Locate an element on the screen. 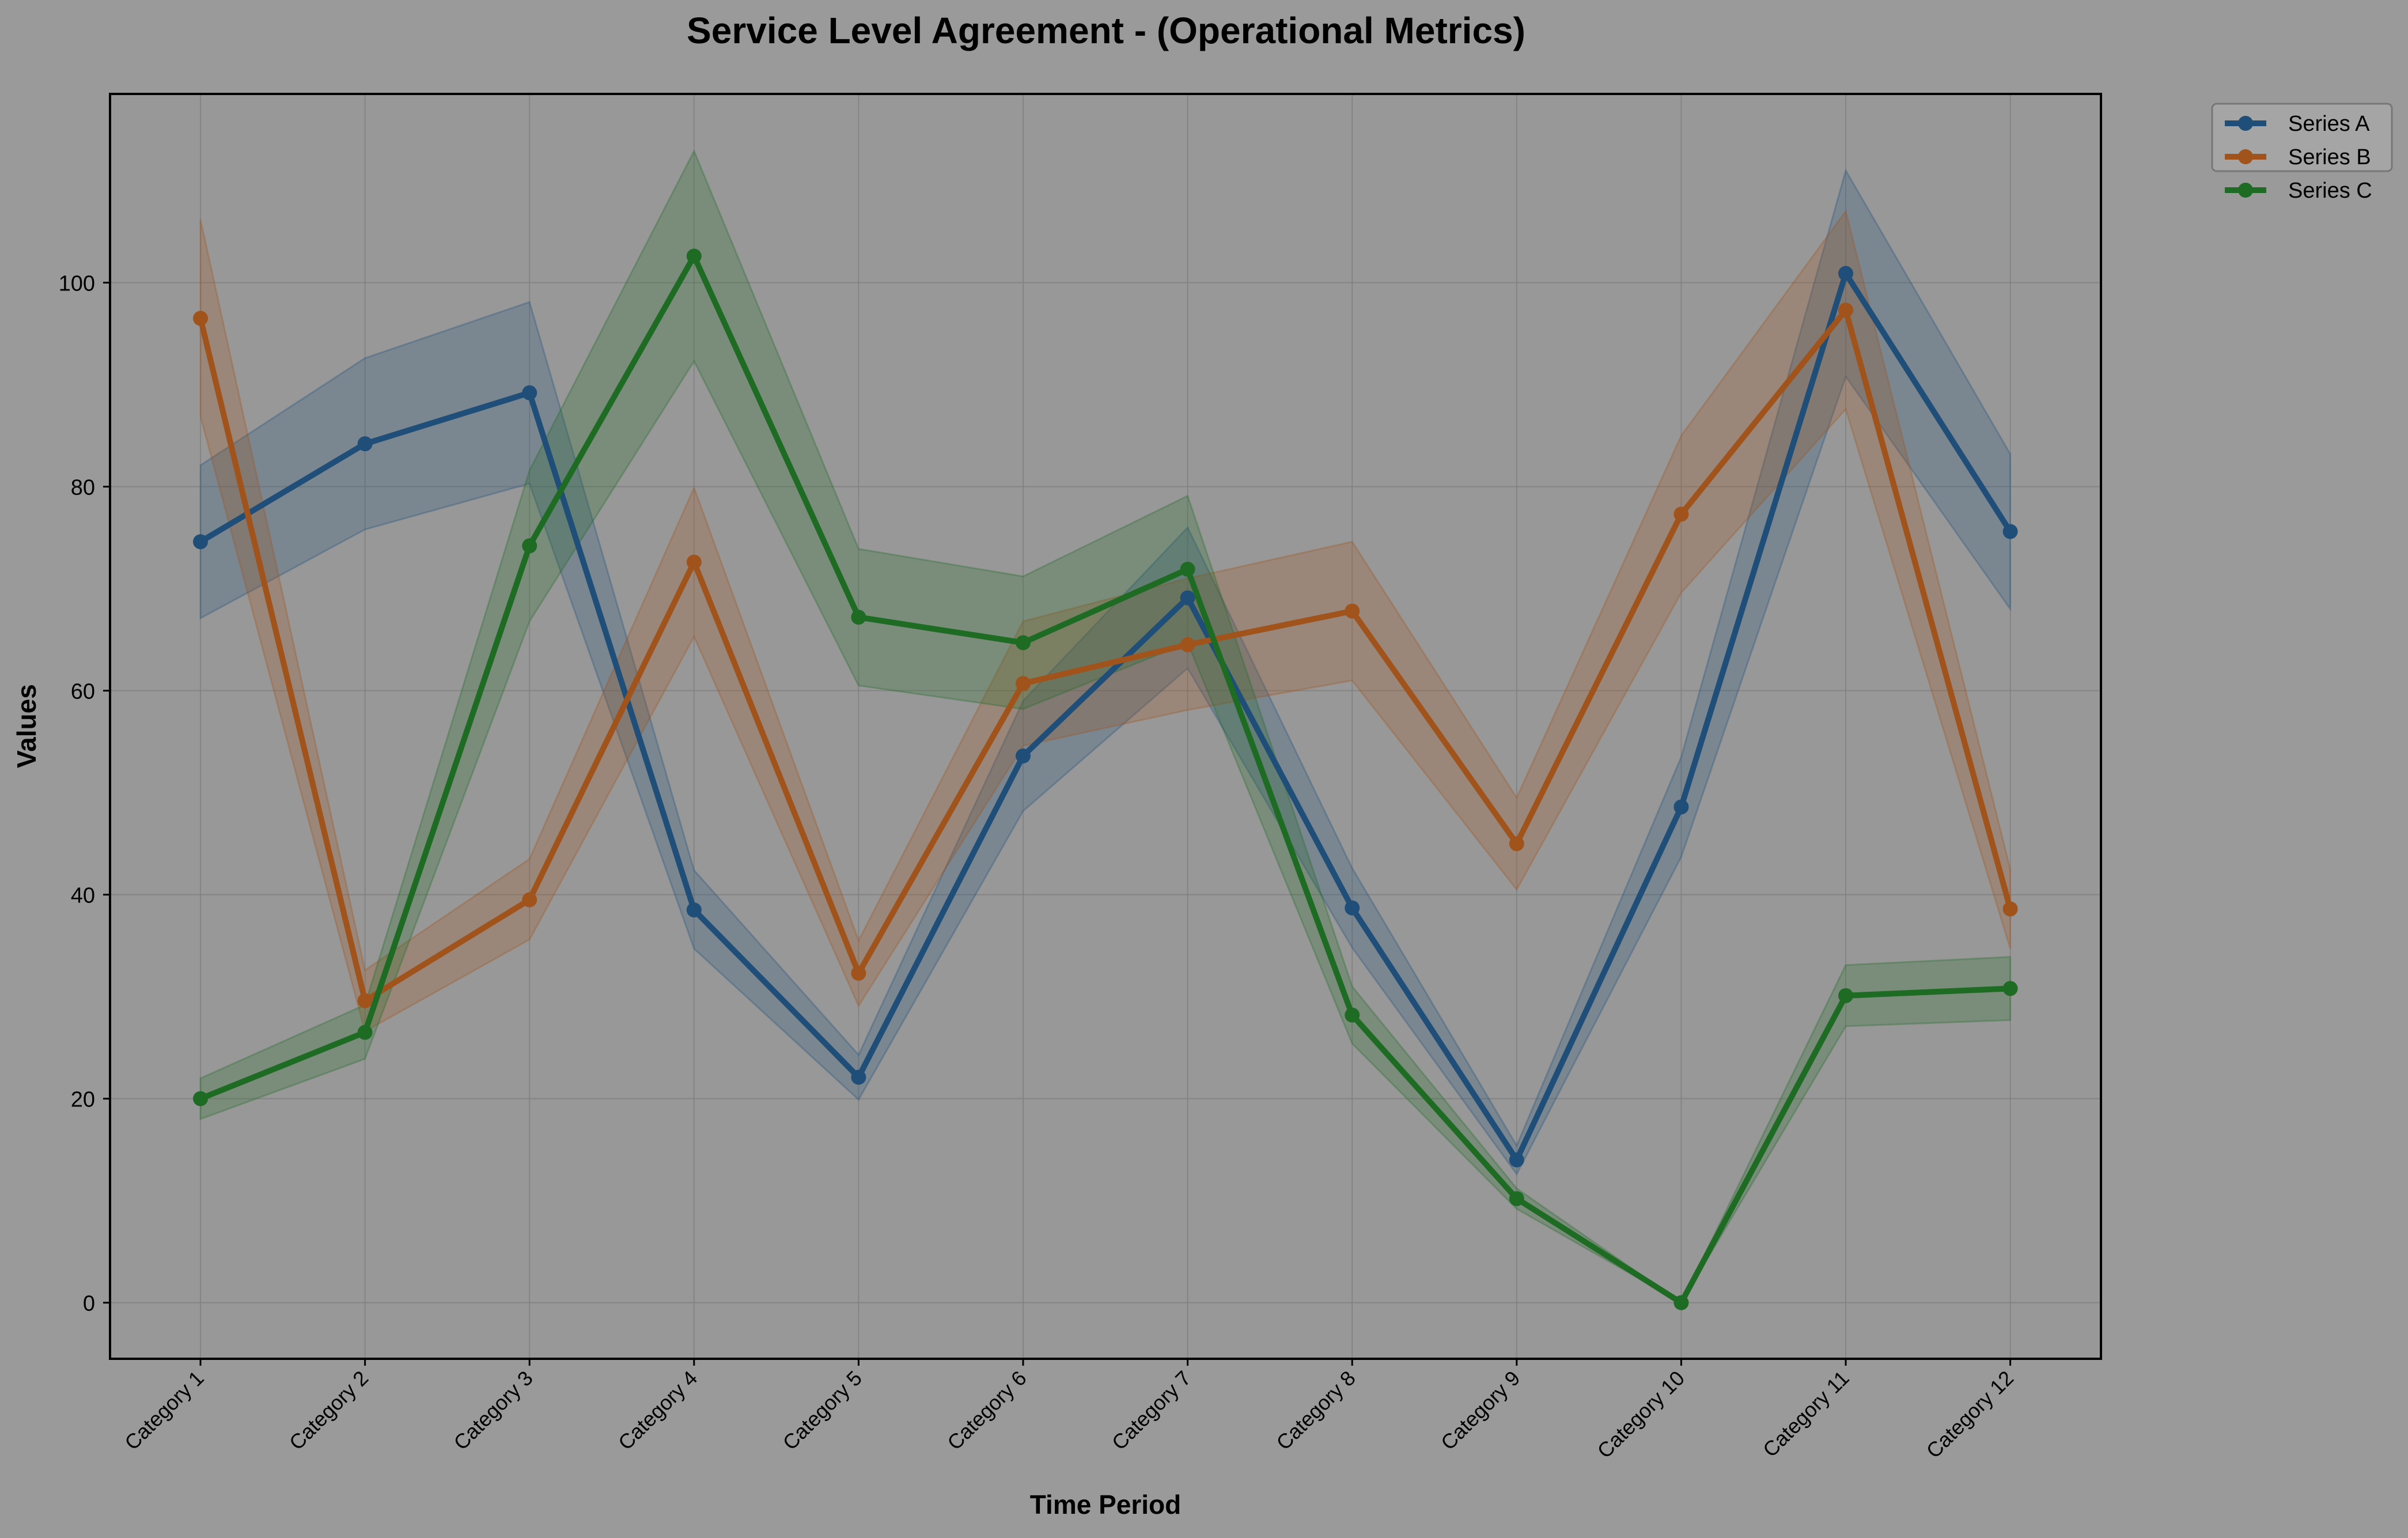  legend: Series A Series B Series C is located at coordinates (2302, 153).